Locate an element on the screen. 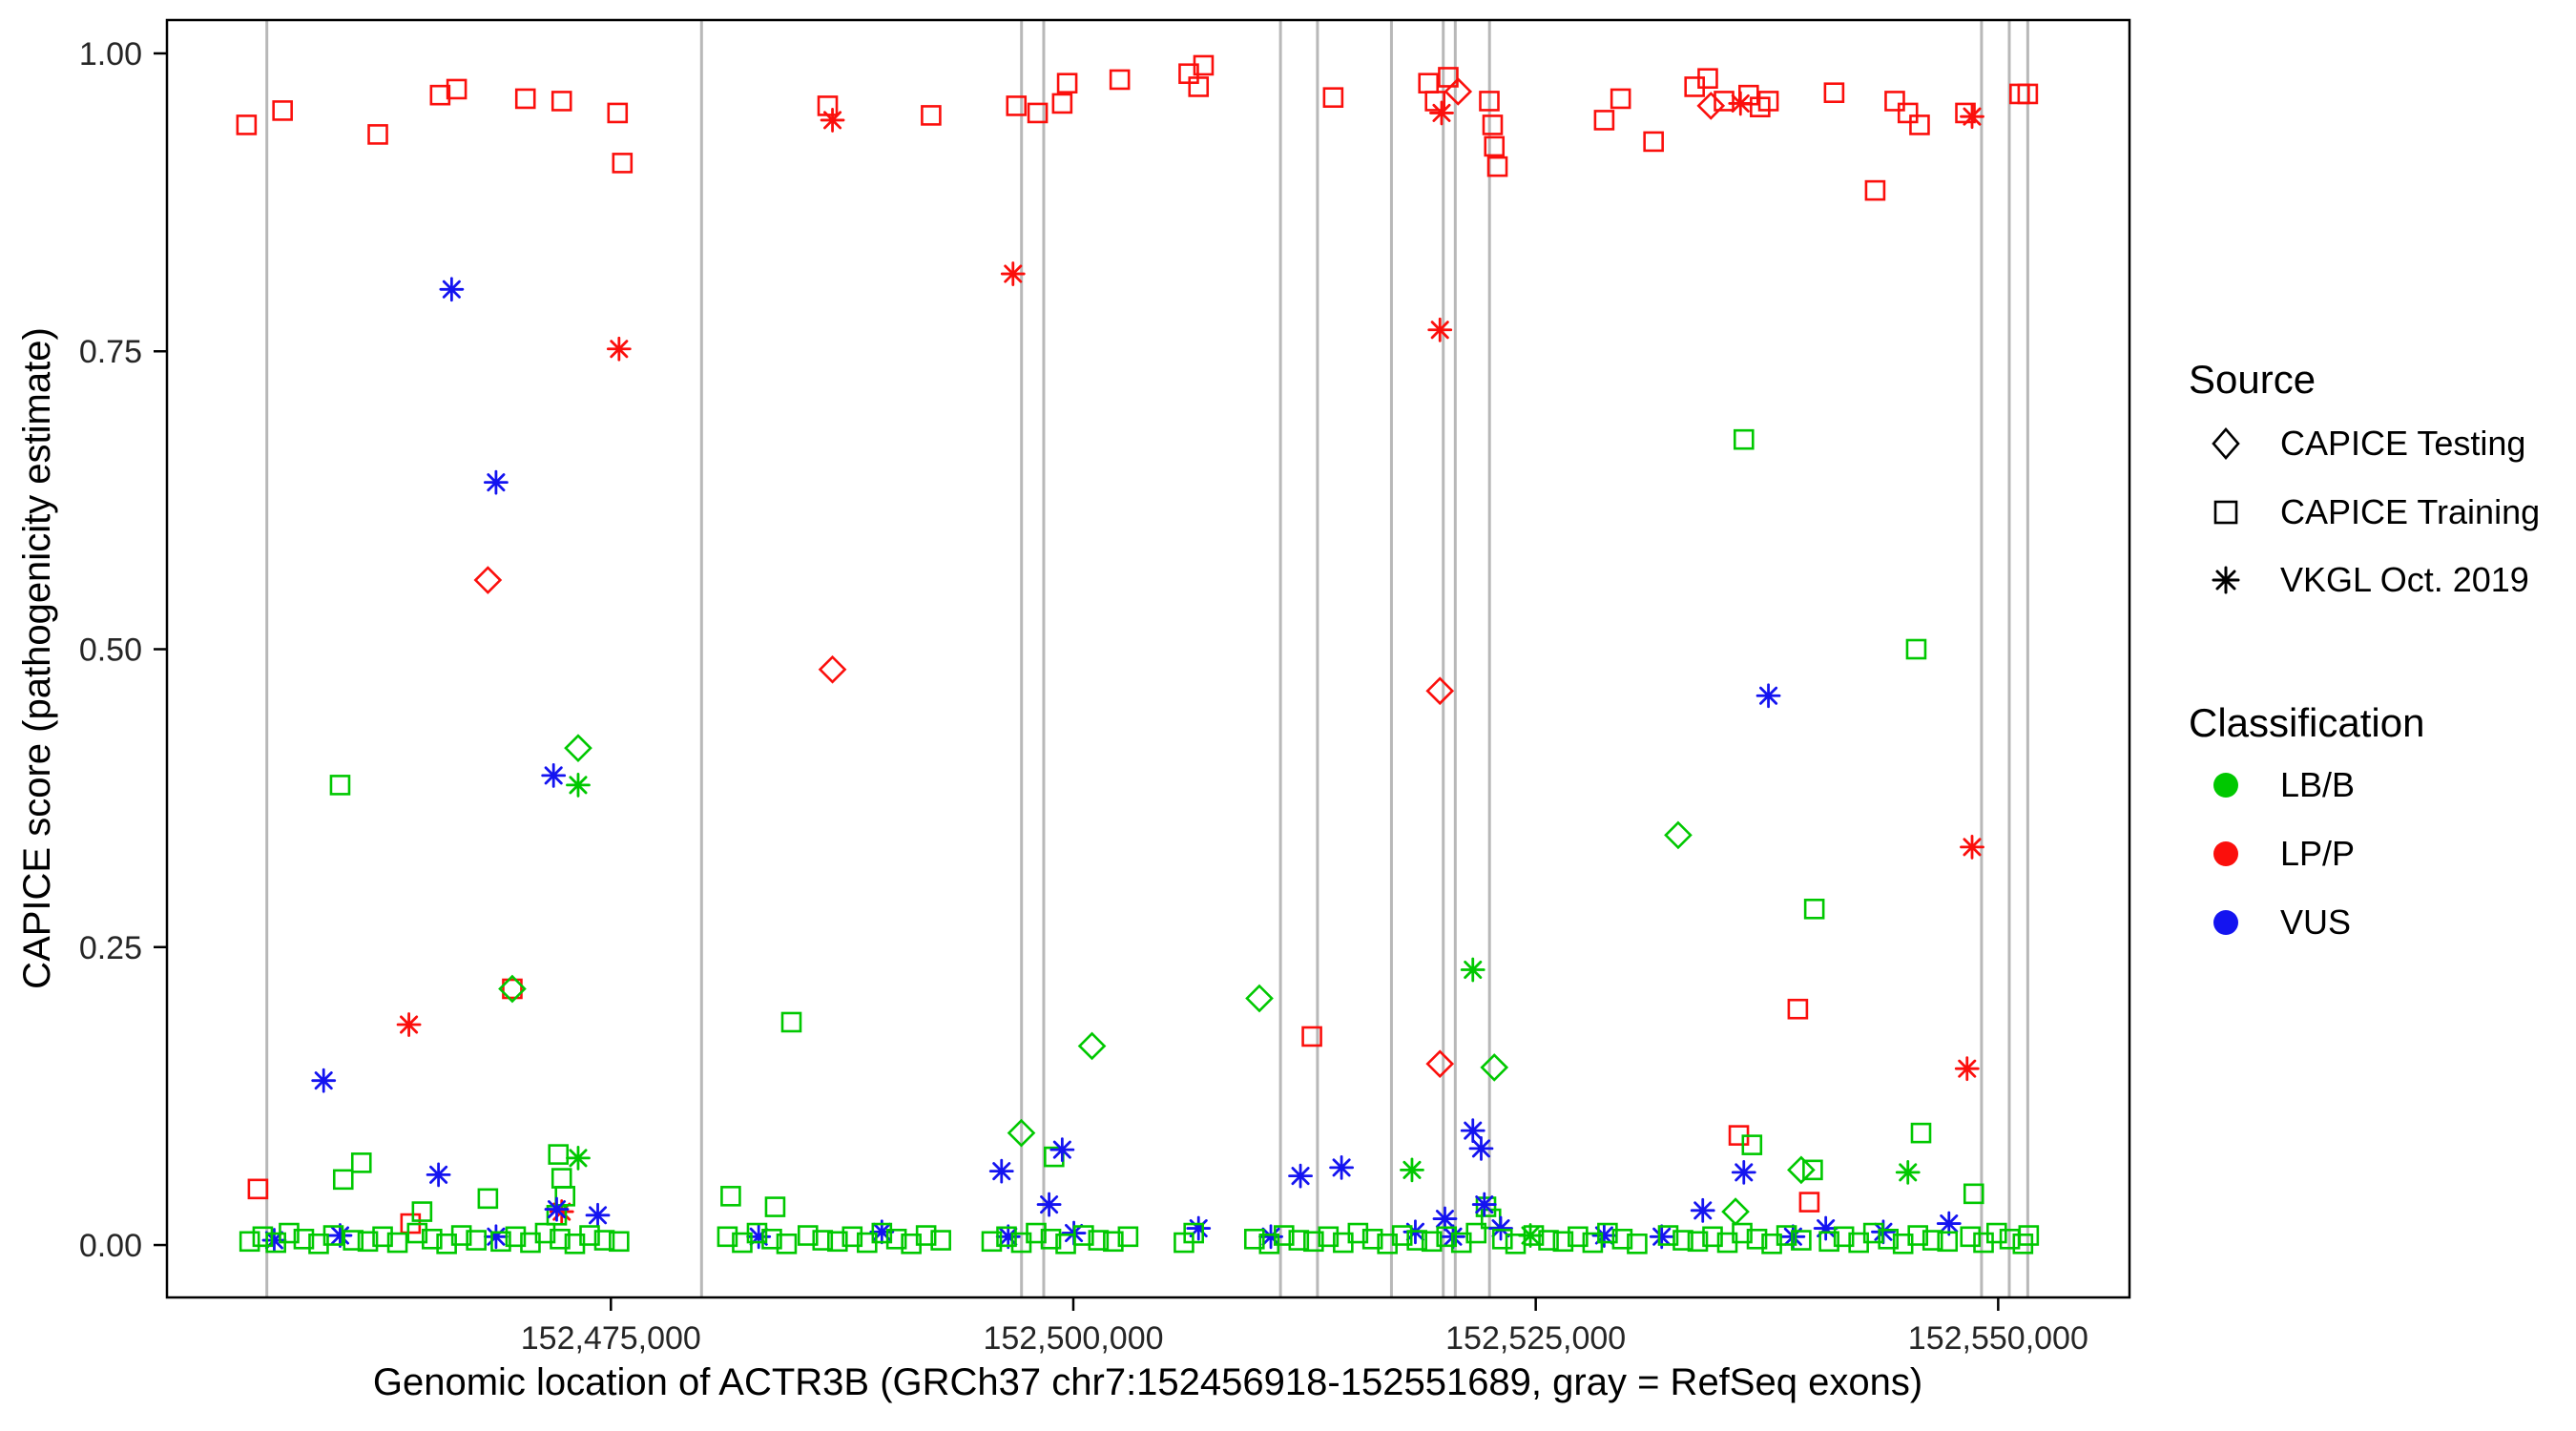 The width and height of the screenshot is (2576, 1431). legend-item-capice-training: CAPICE Training is located at coordinates (2376, 511).